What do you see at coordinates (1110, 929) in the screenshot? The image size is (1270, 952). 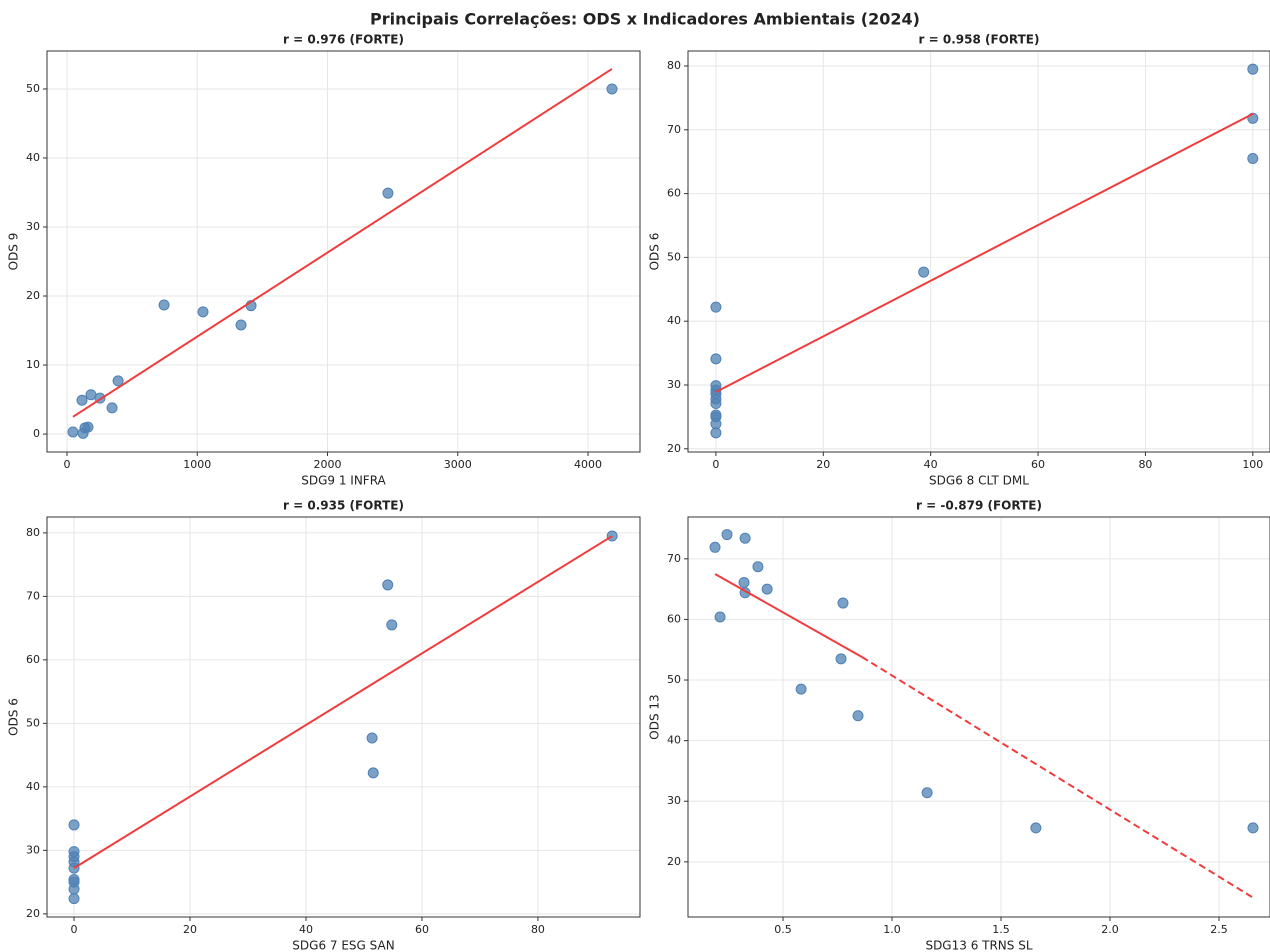 I see `x-tick-label: 2.0` at bounding box center [1110, 929].